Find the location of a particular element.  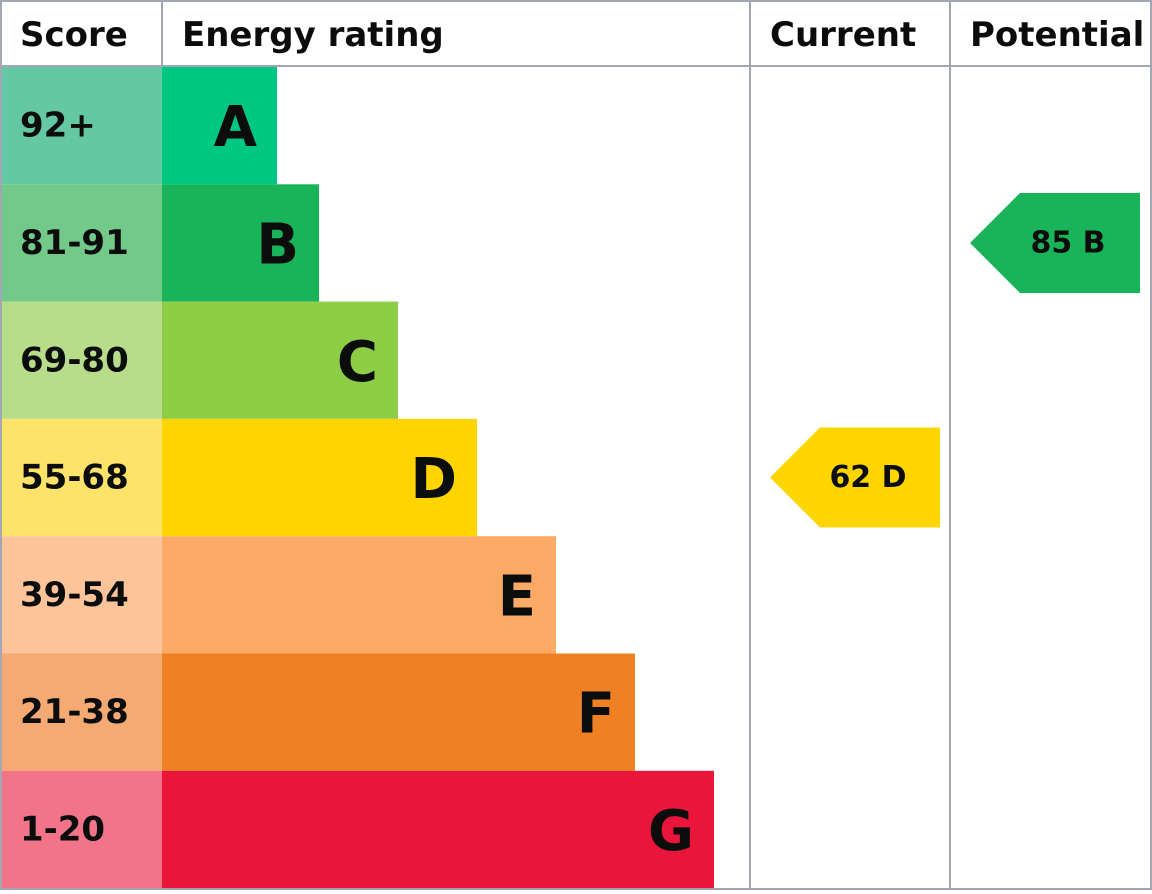

score-label: 81-91 is located at coordinates (74, 243).